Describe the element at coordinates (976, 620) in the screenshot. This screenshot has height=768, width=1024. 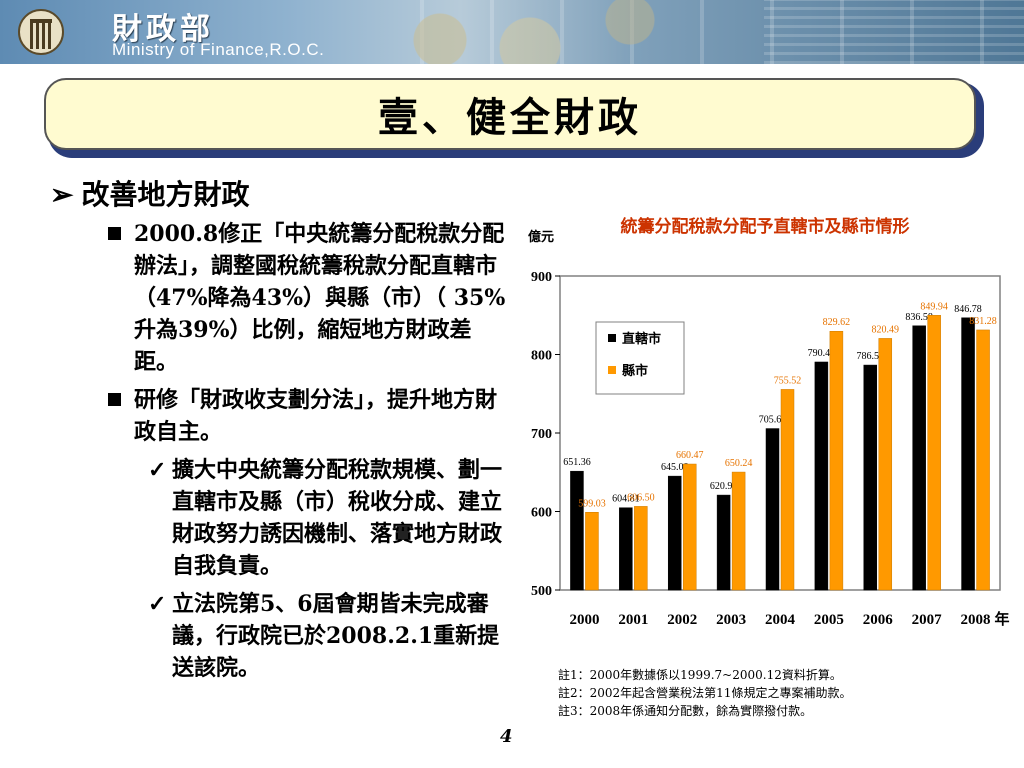
I see `x-tick-label: 2008` at that location.